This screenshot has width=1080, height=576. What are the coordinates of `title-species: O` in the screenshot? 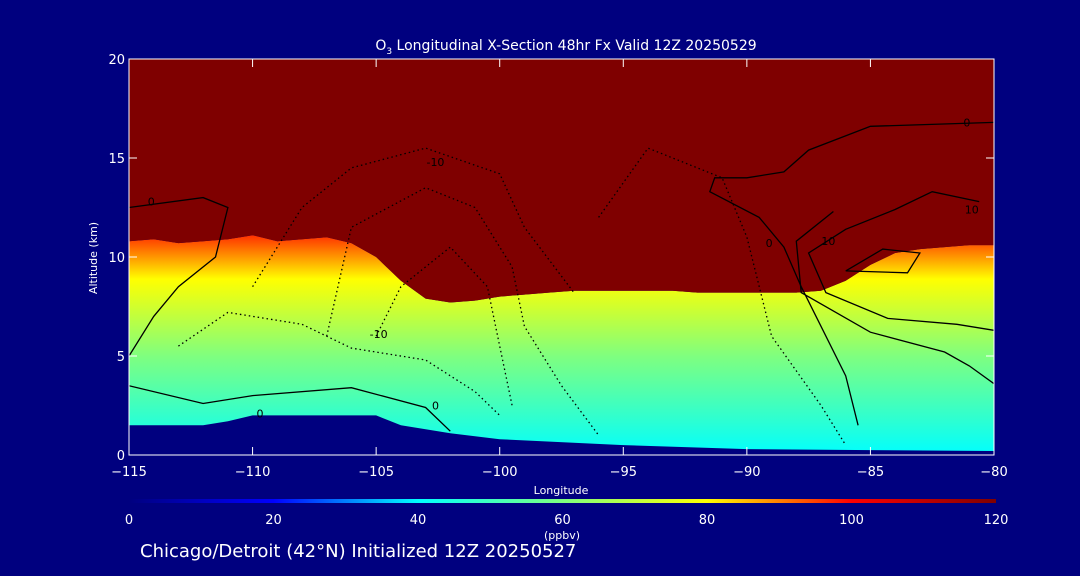 It's located at (380, 46).